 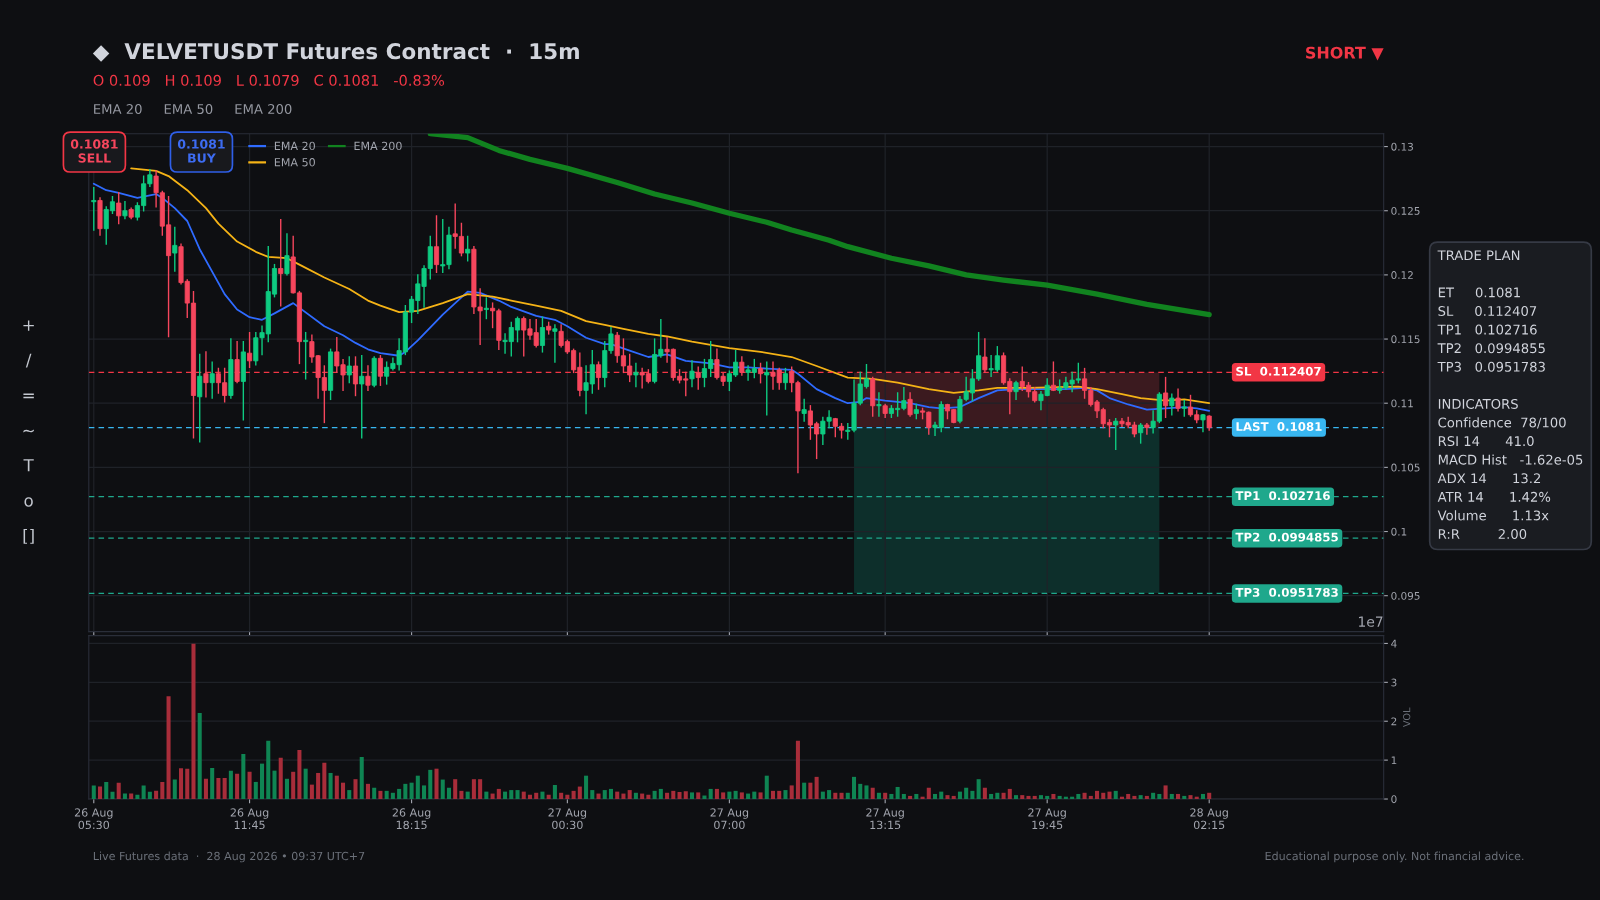 I want to click on y-tick-label: 0.125, so click(x=1405, y=210).